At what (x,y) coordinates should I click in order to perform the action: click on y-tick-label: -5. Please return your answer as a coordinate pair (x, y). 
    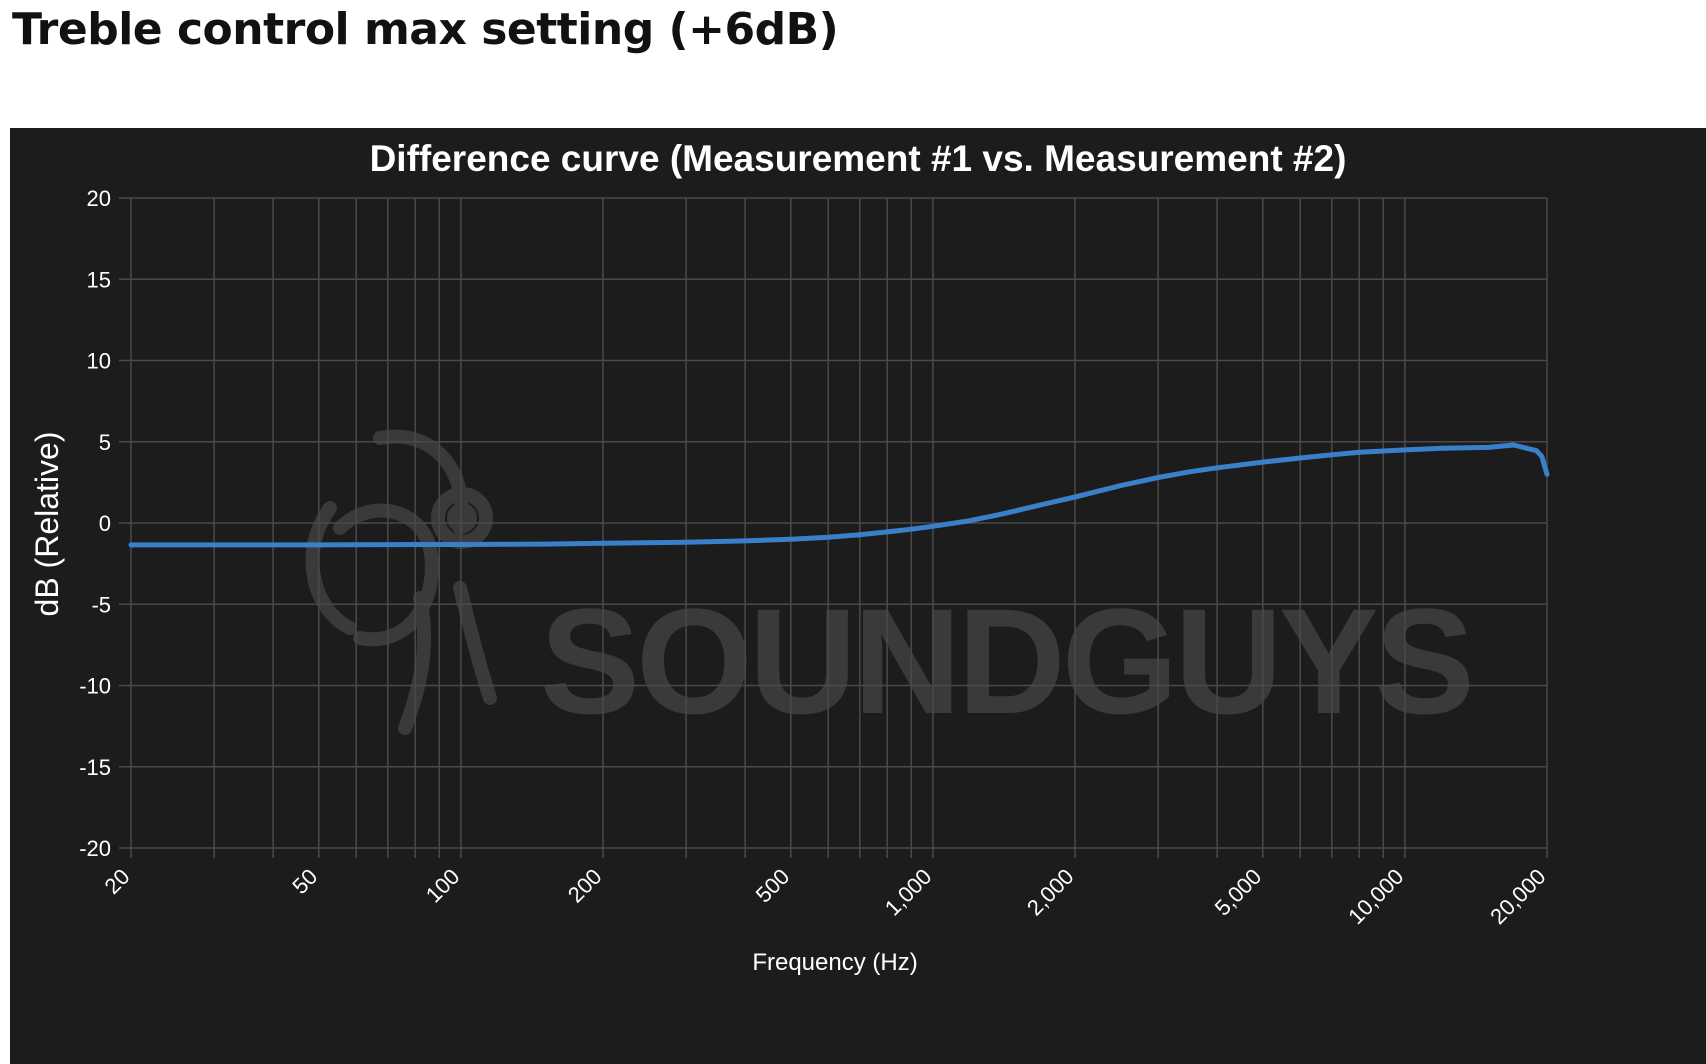
    Looking at the image, I should click on (101, 604).